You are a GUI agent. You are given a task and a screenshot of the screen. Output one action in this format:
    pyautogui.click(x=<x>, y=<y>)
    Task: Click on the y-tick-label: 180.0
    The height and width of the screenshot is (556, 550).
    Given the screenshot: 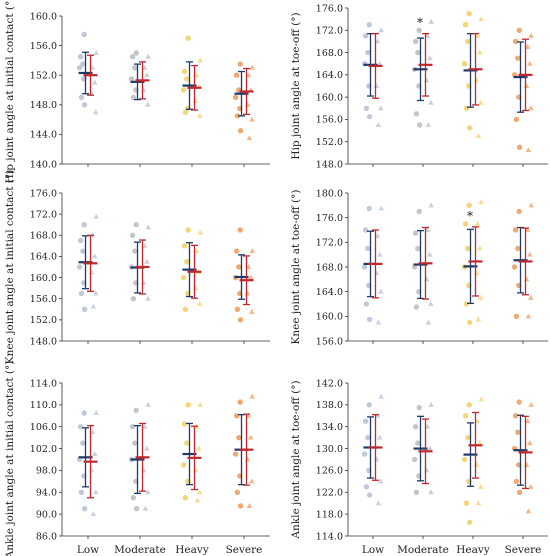 What is the action you would take?
    pyautogui.click(x=329, y=193)
    